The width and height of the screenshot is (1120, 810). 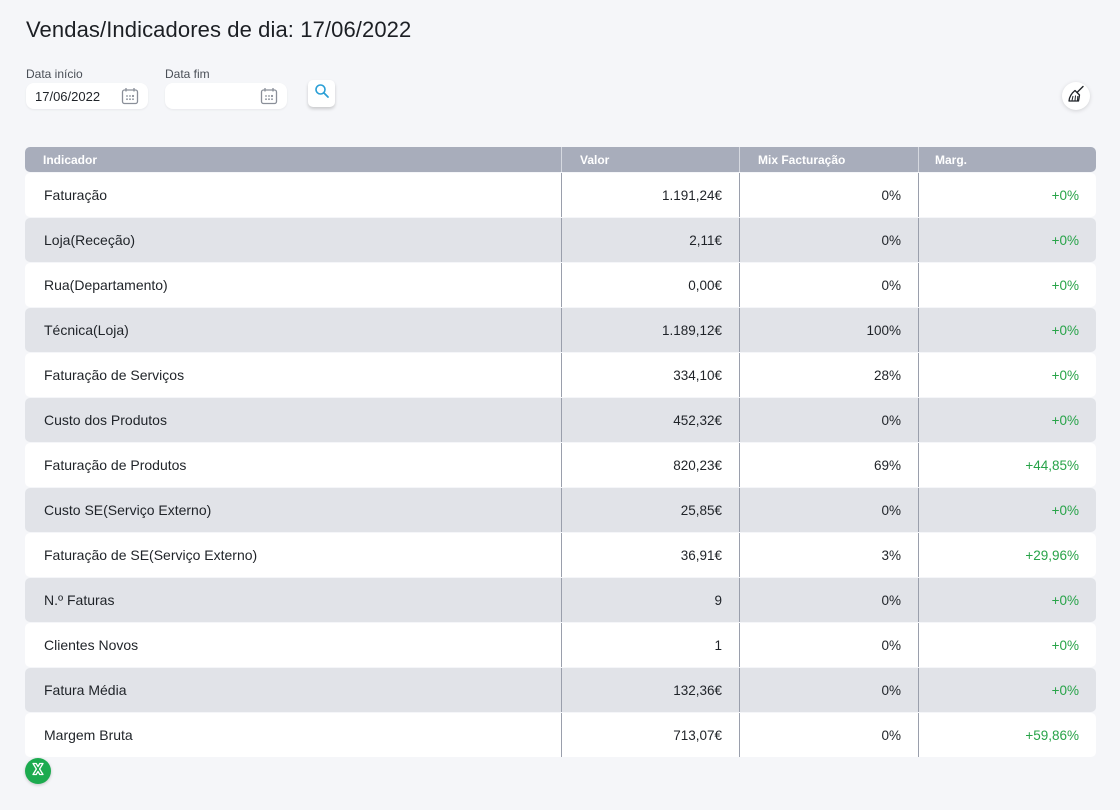 I want to click on indicator-cell: N.º Faturas, so click(x=293, y=600).